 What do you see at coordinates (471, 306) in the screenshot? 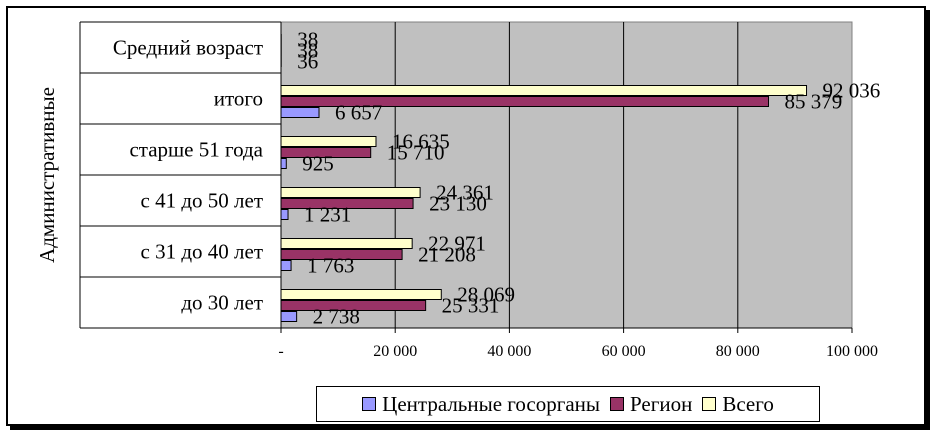
I see `value-label: 25 331` at bounding box center [471, 306].